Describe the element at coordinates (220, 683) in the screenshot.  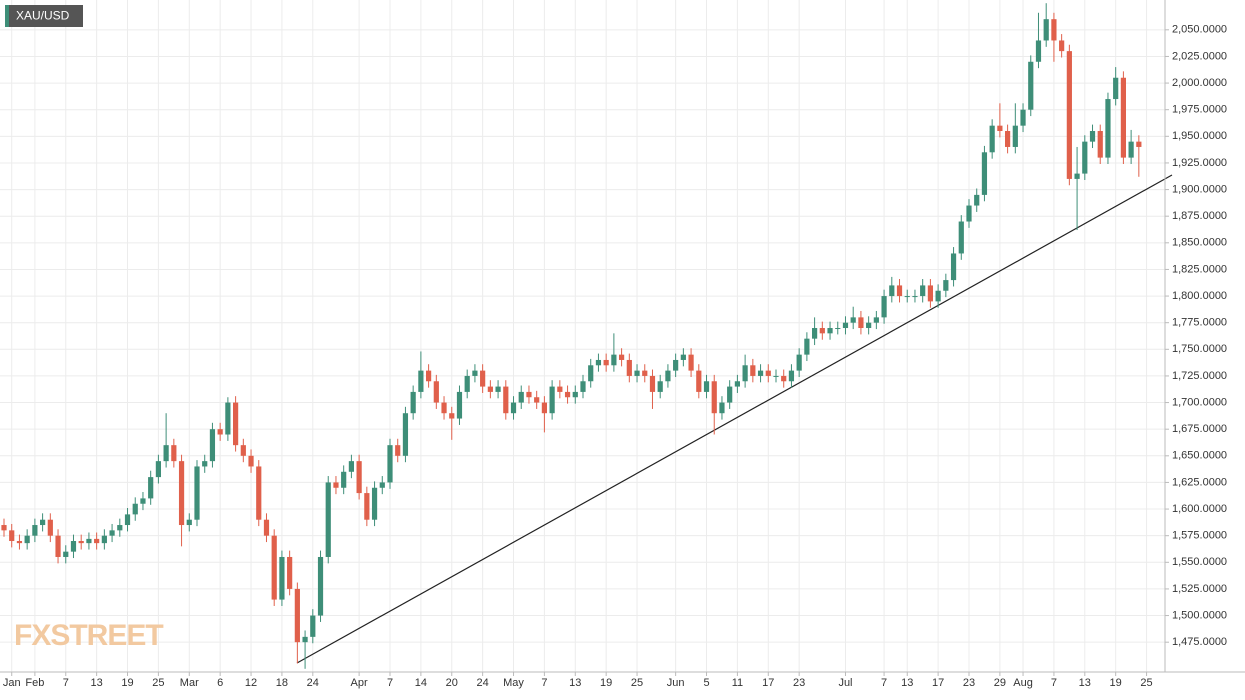
I see `x-tick-label: 6` at that location.